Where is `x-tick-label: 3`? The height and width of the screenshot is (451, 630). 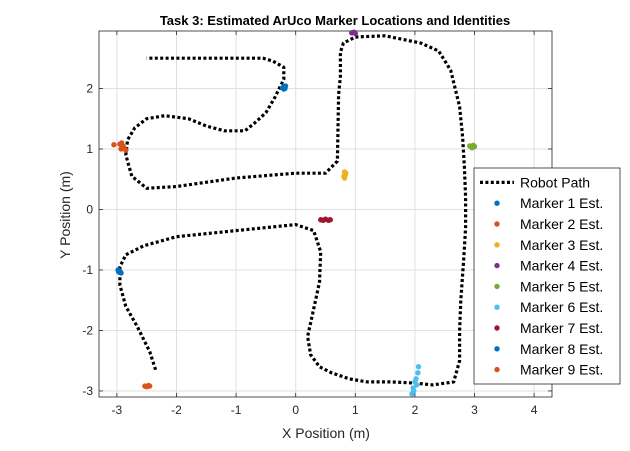
x-tick-label: 3 is located at coordinates (474, 410).